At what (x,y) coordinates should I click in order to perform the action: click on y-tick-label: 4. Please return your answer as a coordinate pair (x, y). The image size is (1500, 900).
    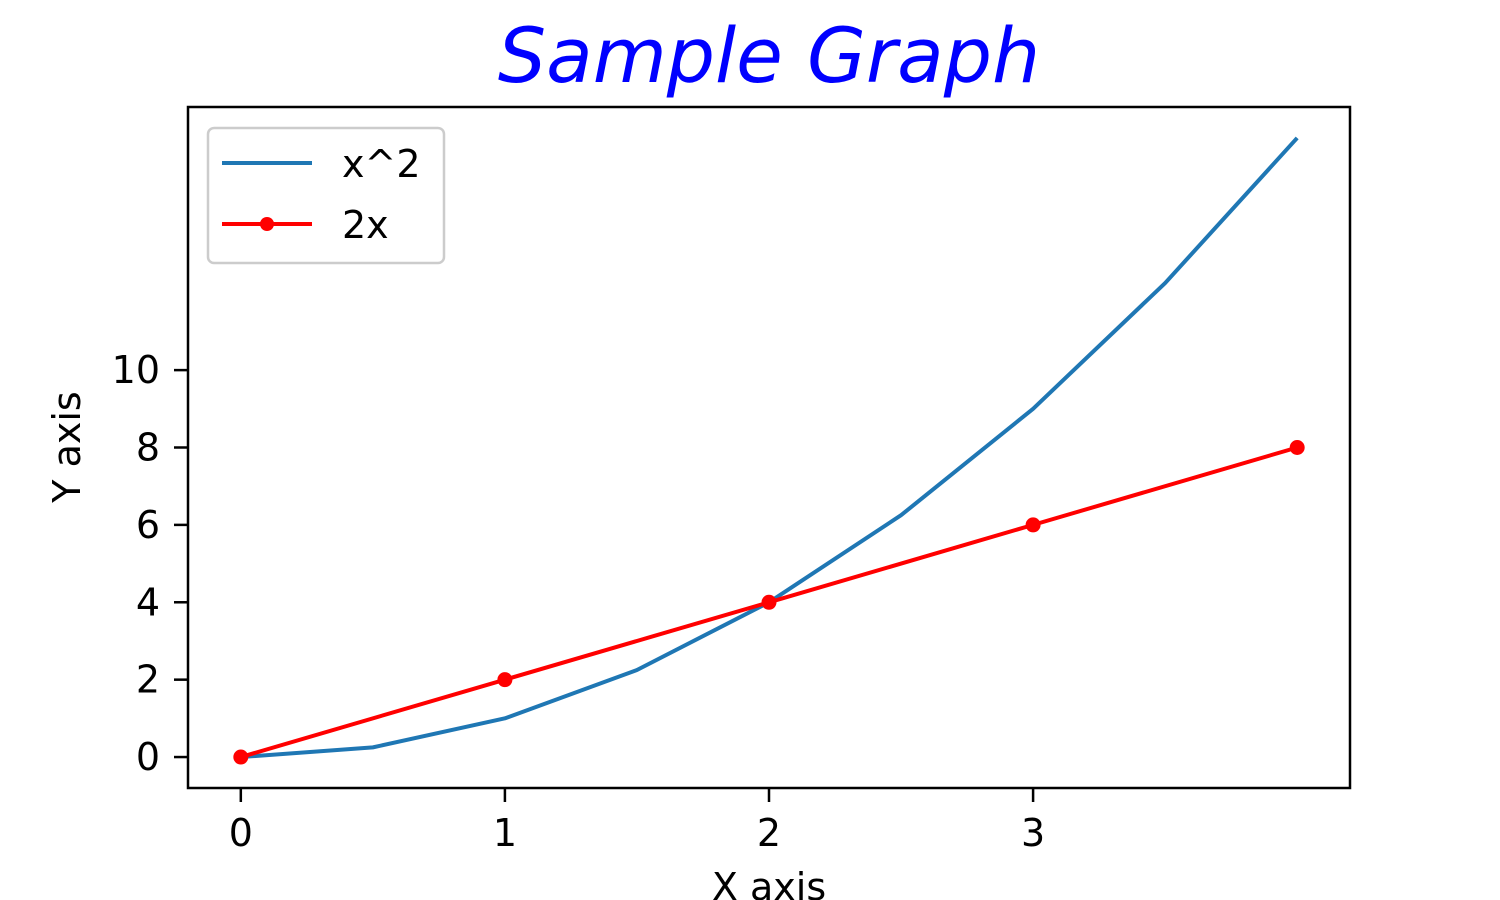
    Looking at the image, I should click on (148, 602).